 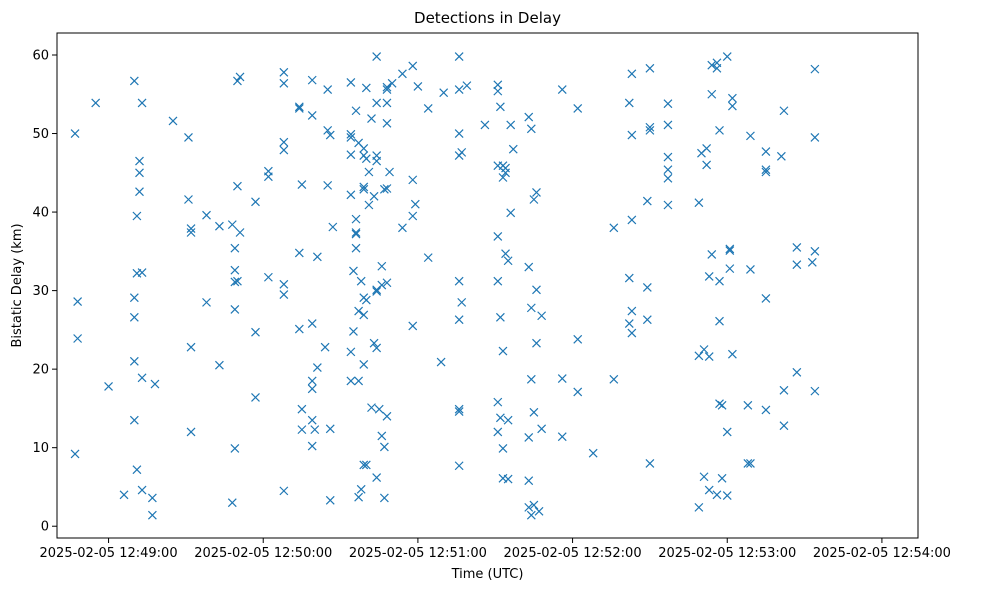 What do you see at coordinates (487, 574) in the screenshot?
I see `x-axis-title: Time (UTC)` at bounding box center [487, 574].